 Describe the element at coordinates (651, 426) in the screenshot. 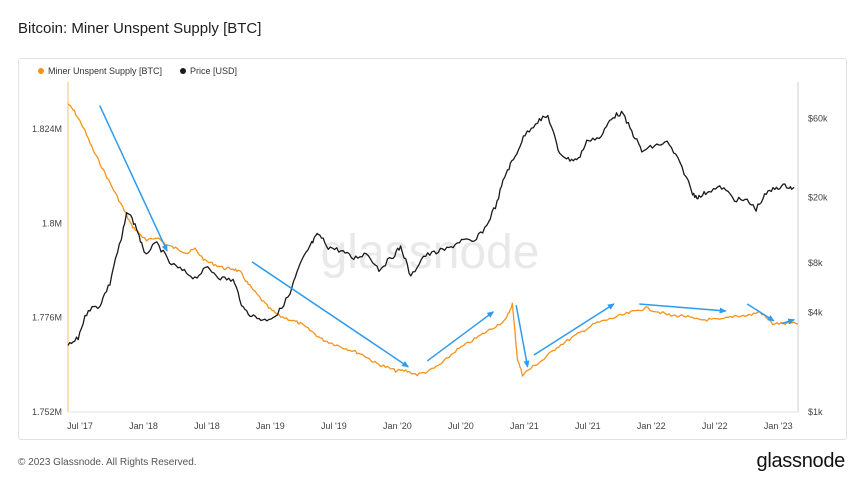

I see `x-tick-label: Jan '22` at that location.